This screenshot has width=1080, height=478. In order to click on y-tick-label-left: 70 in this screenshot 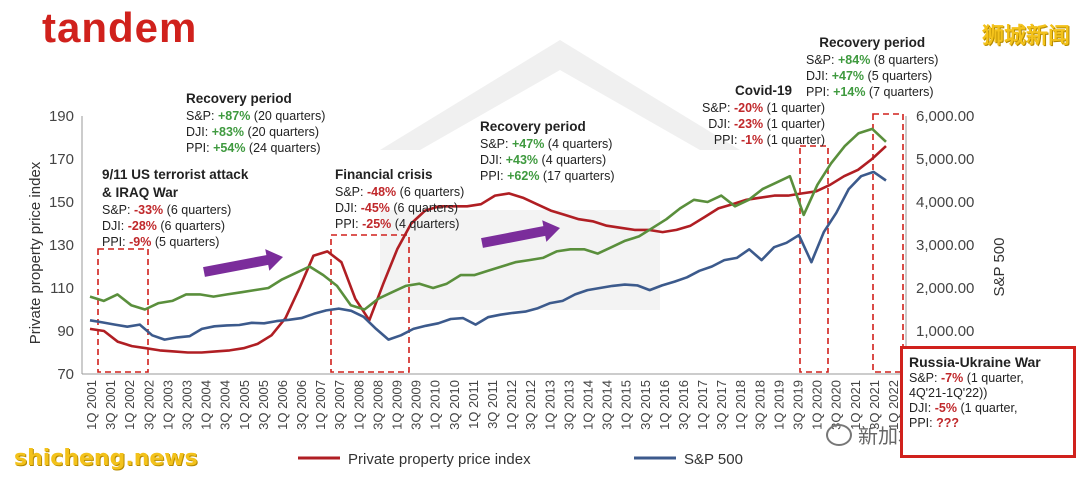, I will do `click(65, 374)`.